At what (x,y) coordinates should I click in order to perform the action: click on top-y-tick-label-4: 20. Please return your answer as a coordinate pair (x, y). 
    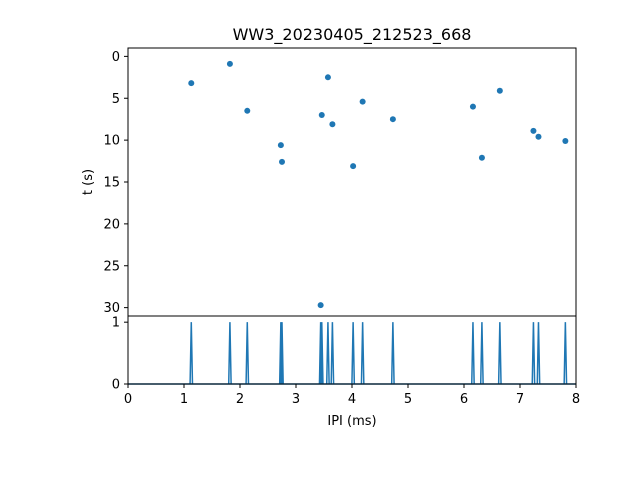
    Looking at the image, I should click on (111, 224).